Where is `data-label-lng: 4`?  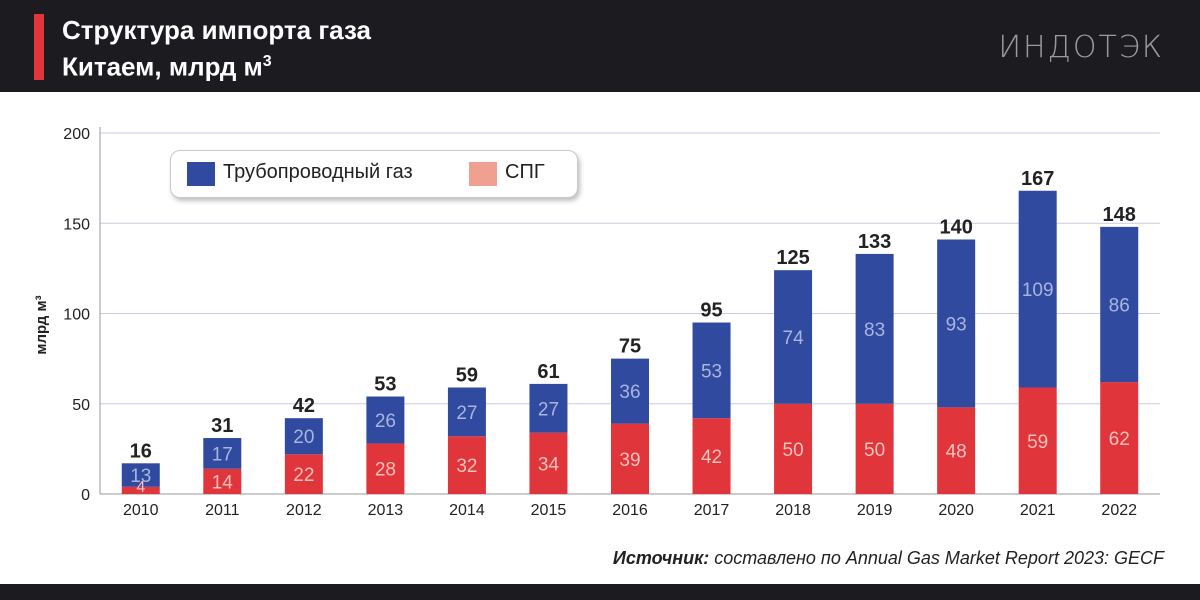 data-label-lng: 4 is located at coordinates (140, 487).